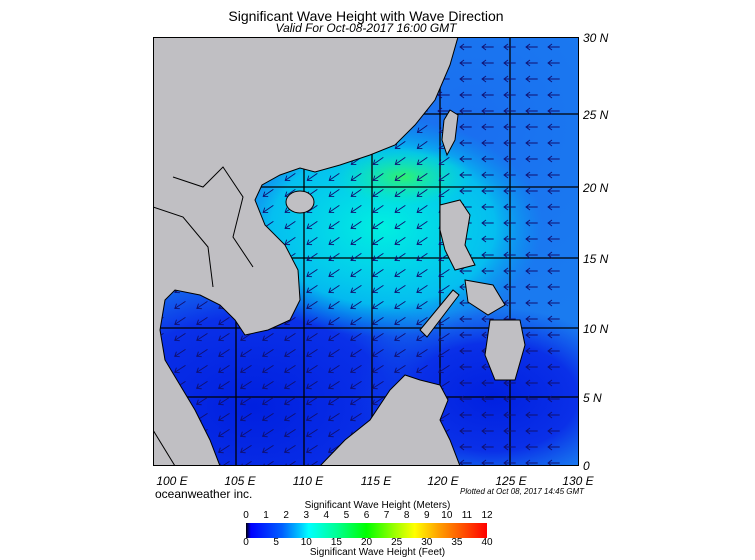 This screenshot has width=755, height=560. Describe the element at coordinates (485, 297) in the screenshot. I see `visayas` at that location.